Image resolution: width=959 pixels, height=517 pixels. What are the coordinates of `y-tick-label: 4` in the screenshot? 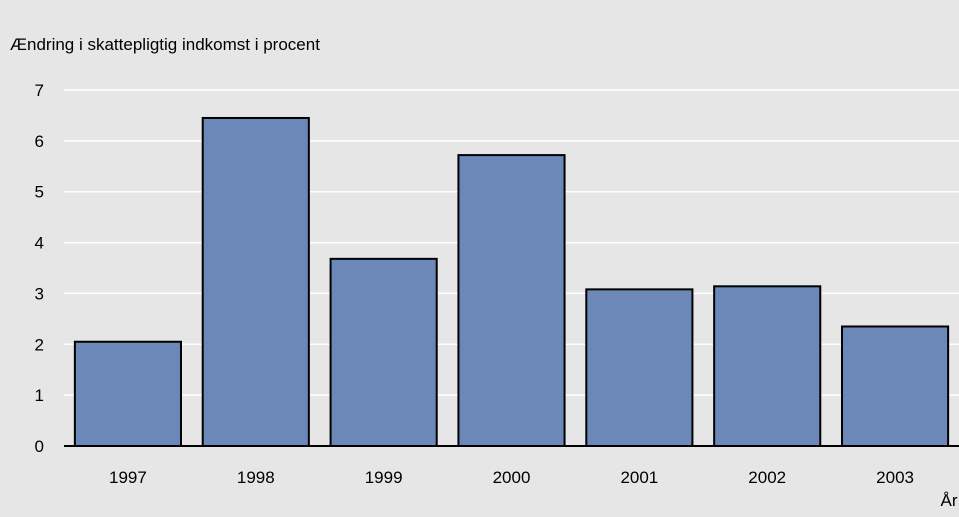 It's located at (39, 243).